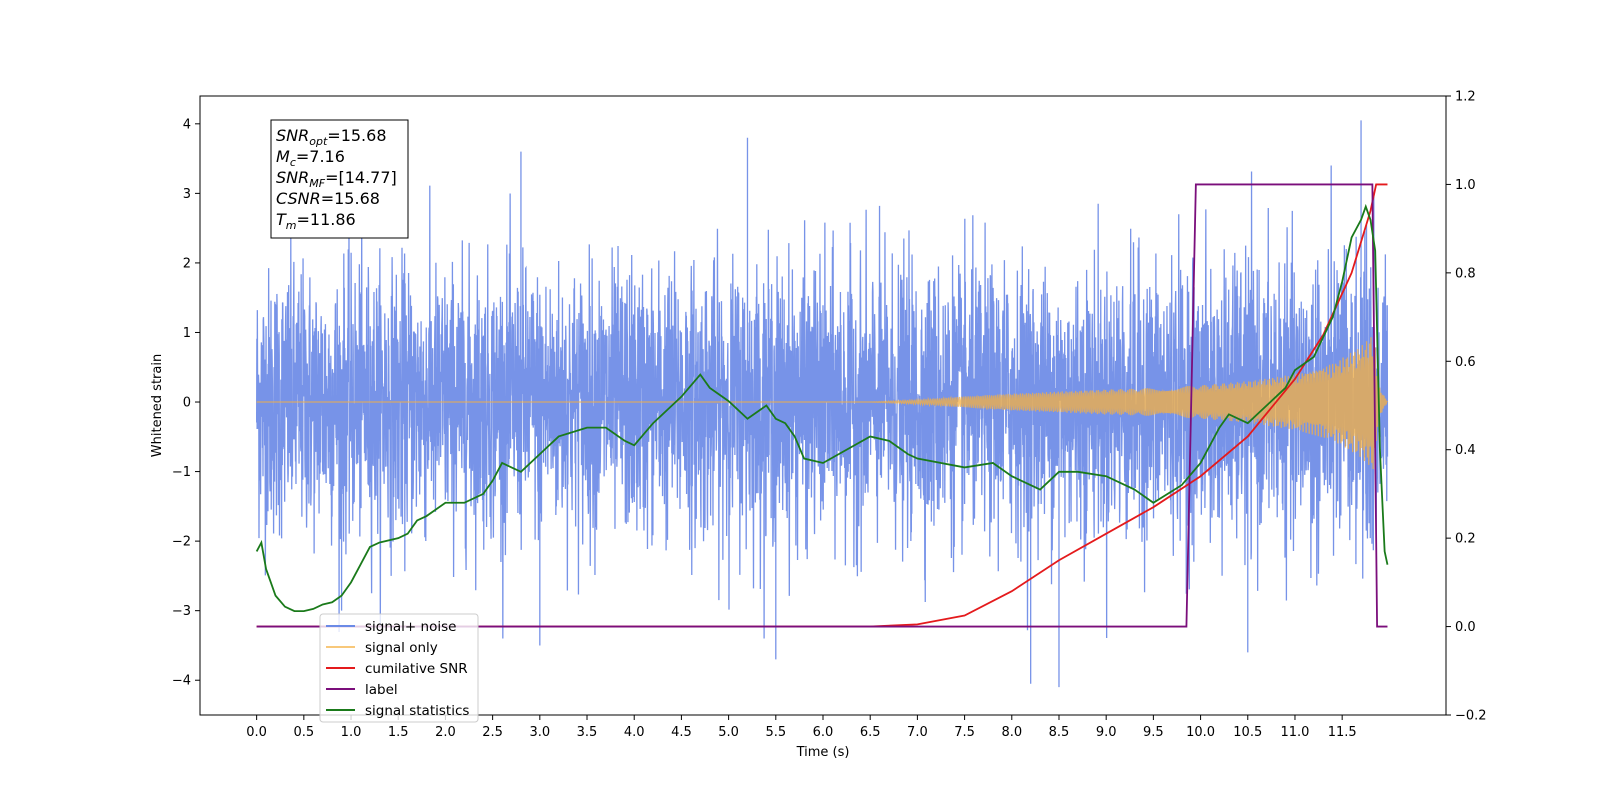  I want to click on x-tick-label: 9.0, so click(1106, 732).